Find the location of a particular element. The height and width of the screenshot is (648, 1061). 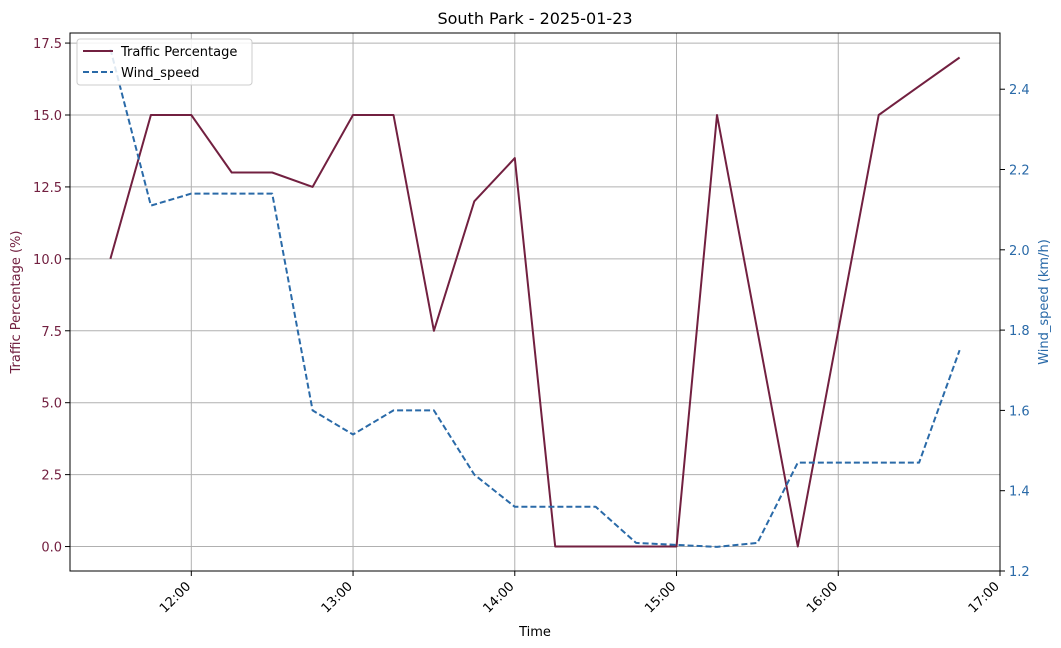

y-axis-left: 0.0 2.5 5.0 7.5 10.0 12.5 15.0 17.5 is located at coordinates (51, 296).